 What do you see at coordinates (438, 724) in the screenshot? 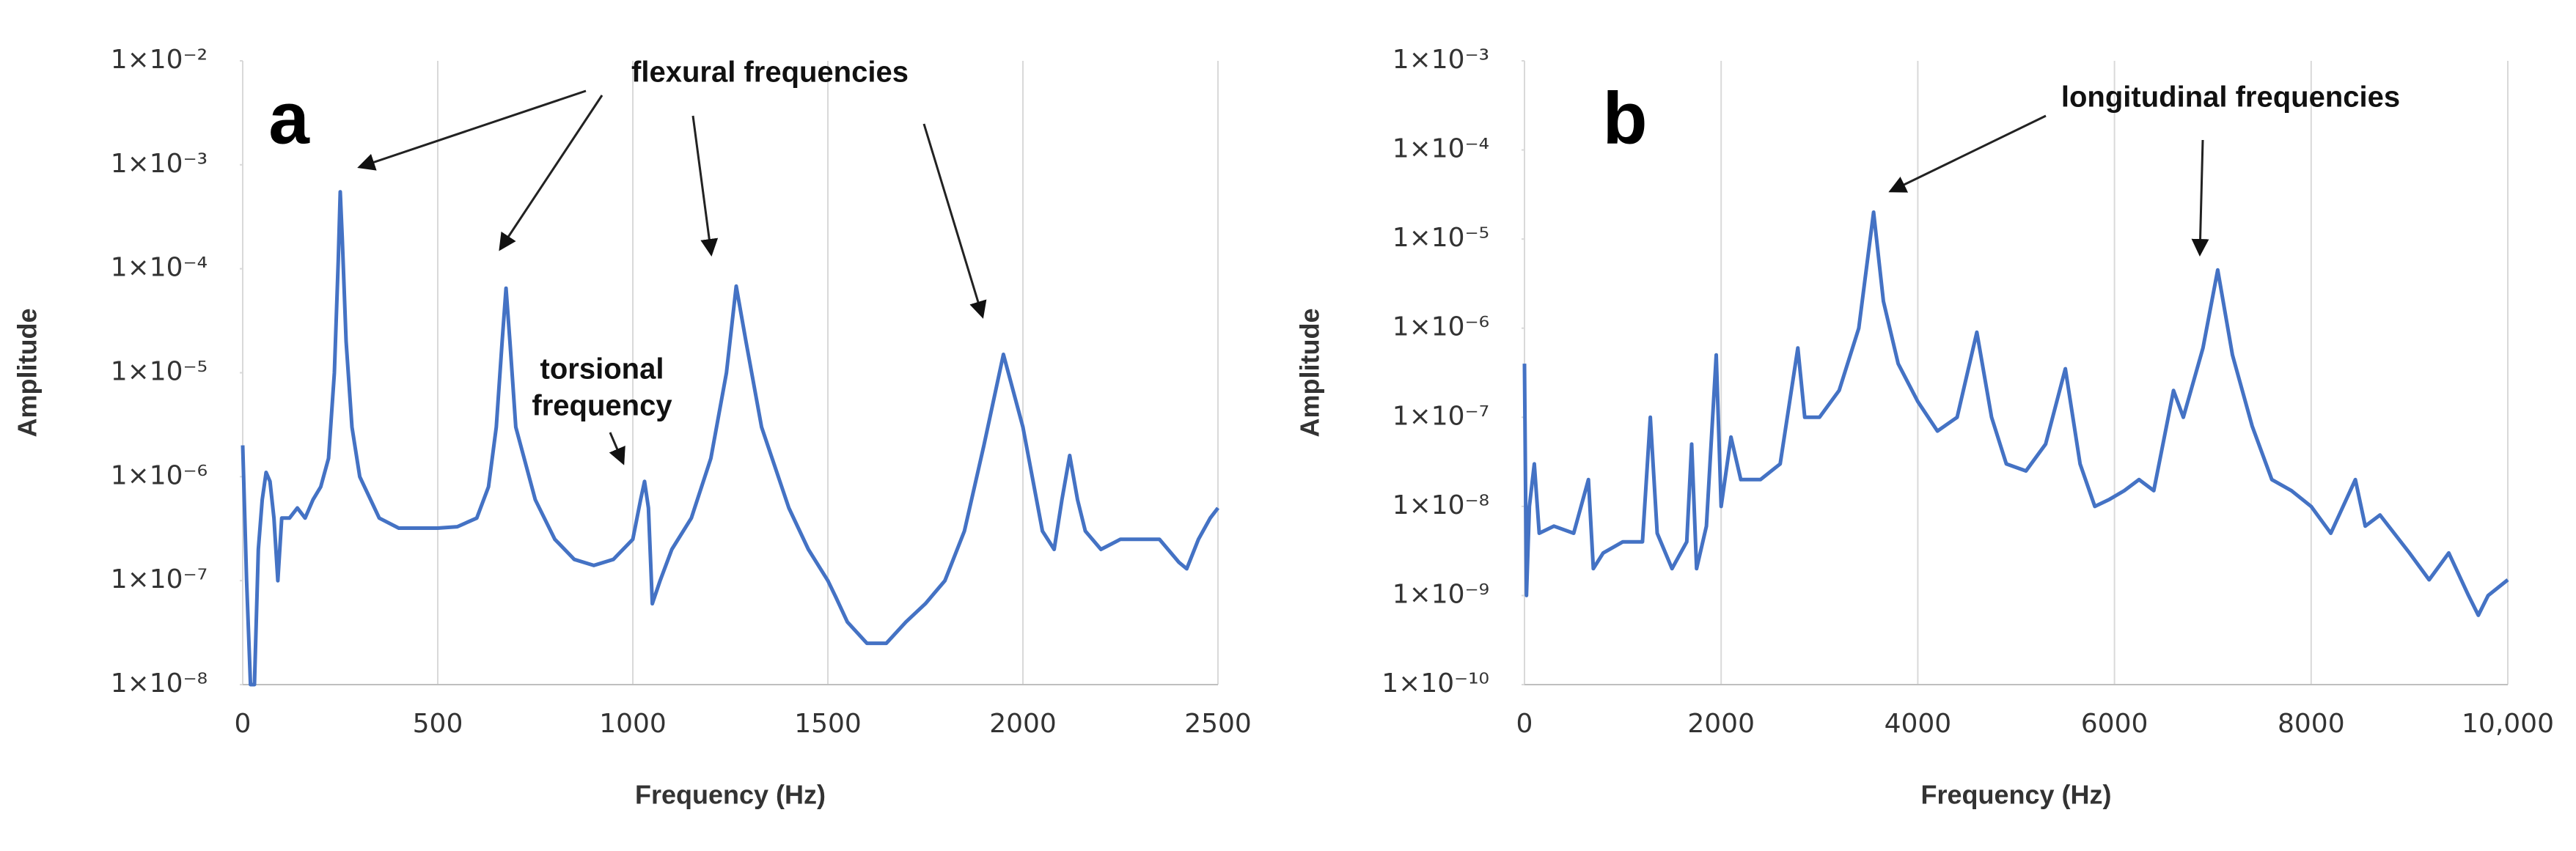
I see `x-tick-label: 500` at bounding box center [438, 724].